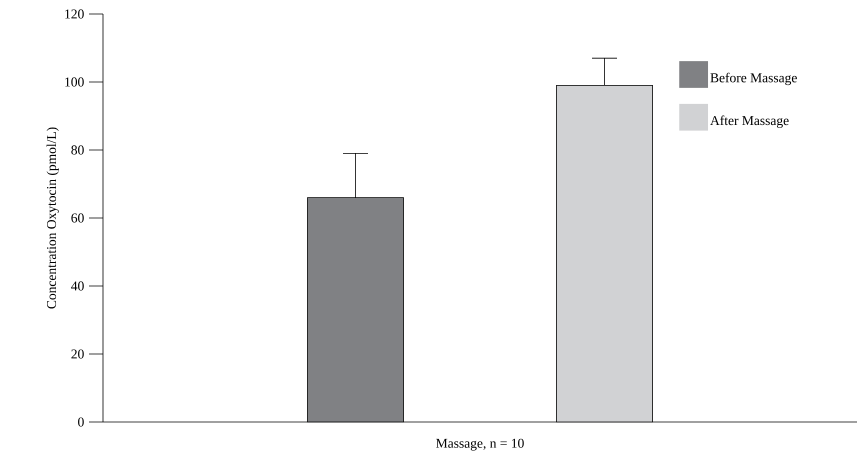  What do you see at coordinates (74, 14) in the screenshot?
I see `y-tick-label: 120` at bounding box center [74, 14].